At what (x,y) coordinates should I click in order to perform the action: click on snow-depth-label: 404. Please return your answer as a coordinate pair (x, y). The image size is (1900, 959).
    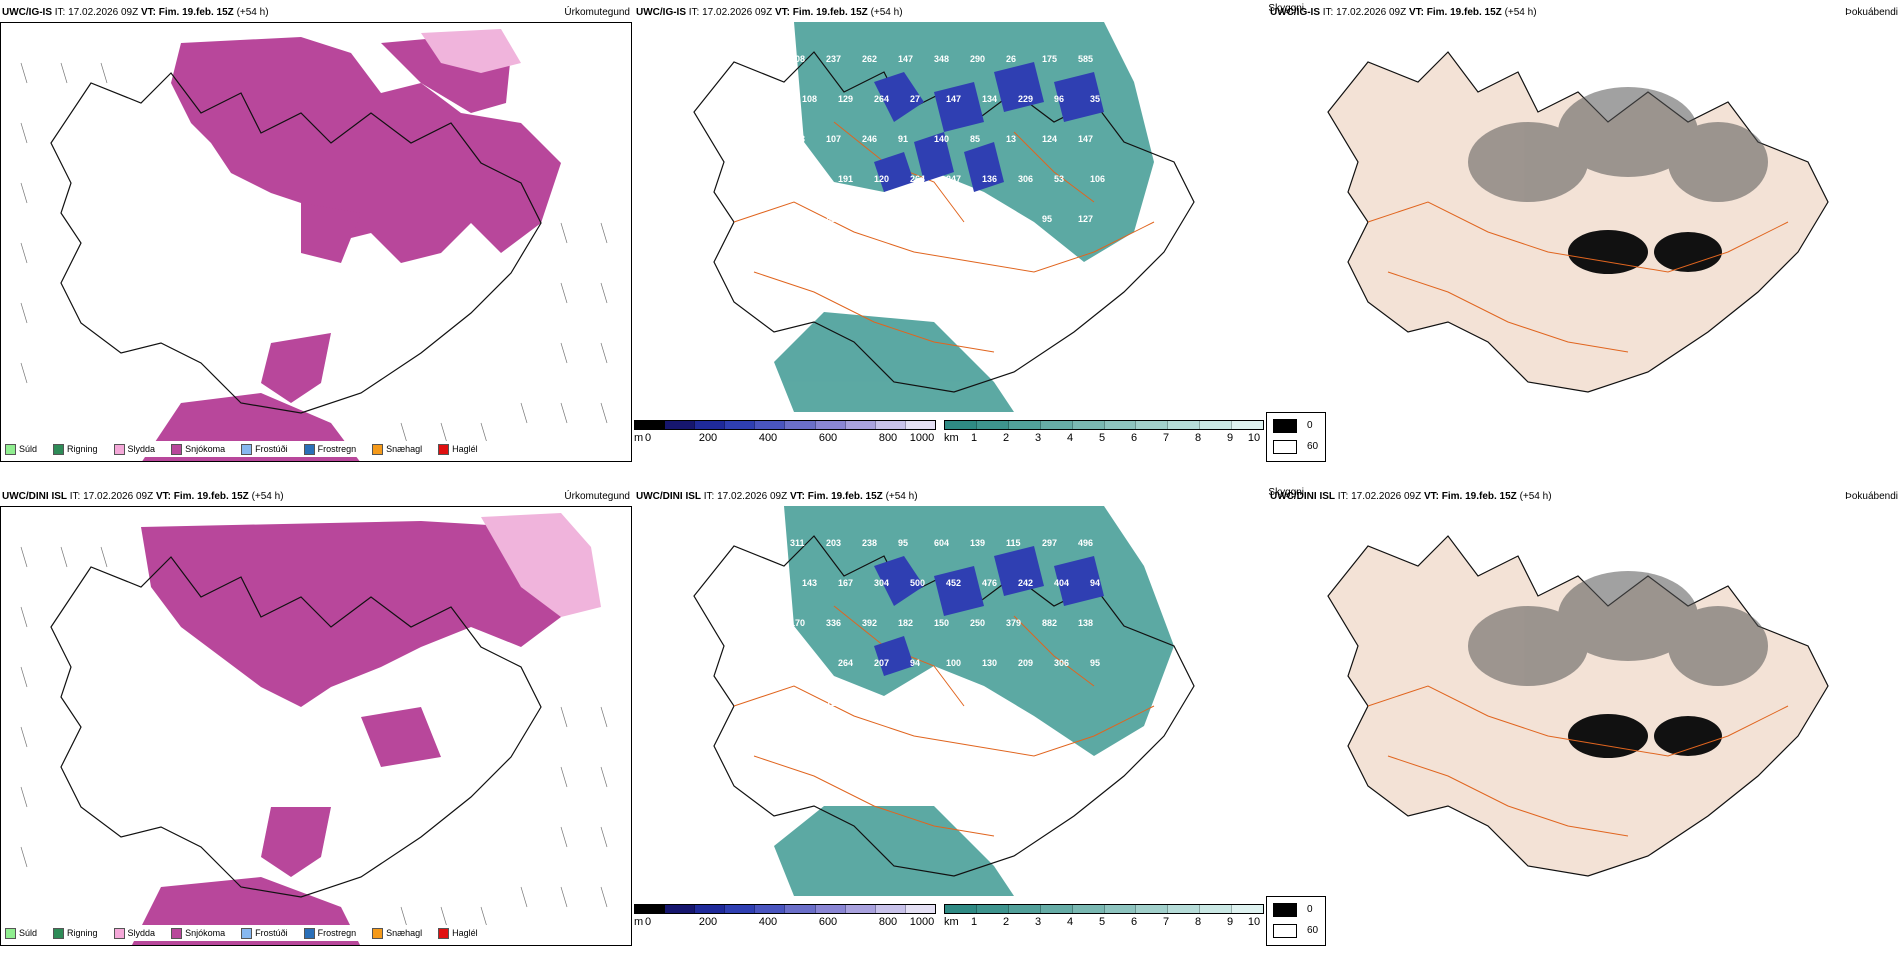
    Looking at the image, I should click on (1061, 583).